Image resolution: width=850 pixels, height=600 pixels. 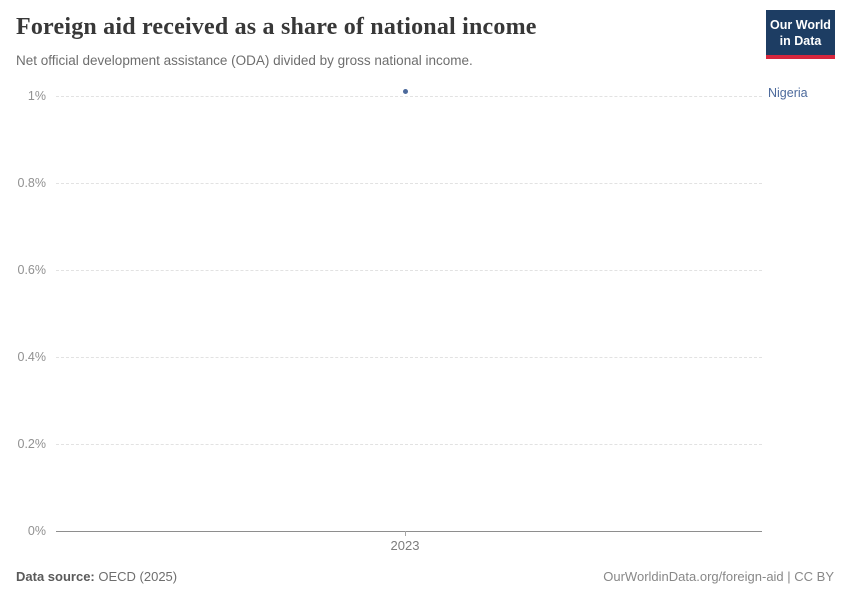 I want to click on entity-label-nigeria: Nigeria, so click(x=788, y=93).